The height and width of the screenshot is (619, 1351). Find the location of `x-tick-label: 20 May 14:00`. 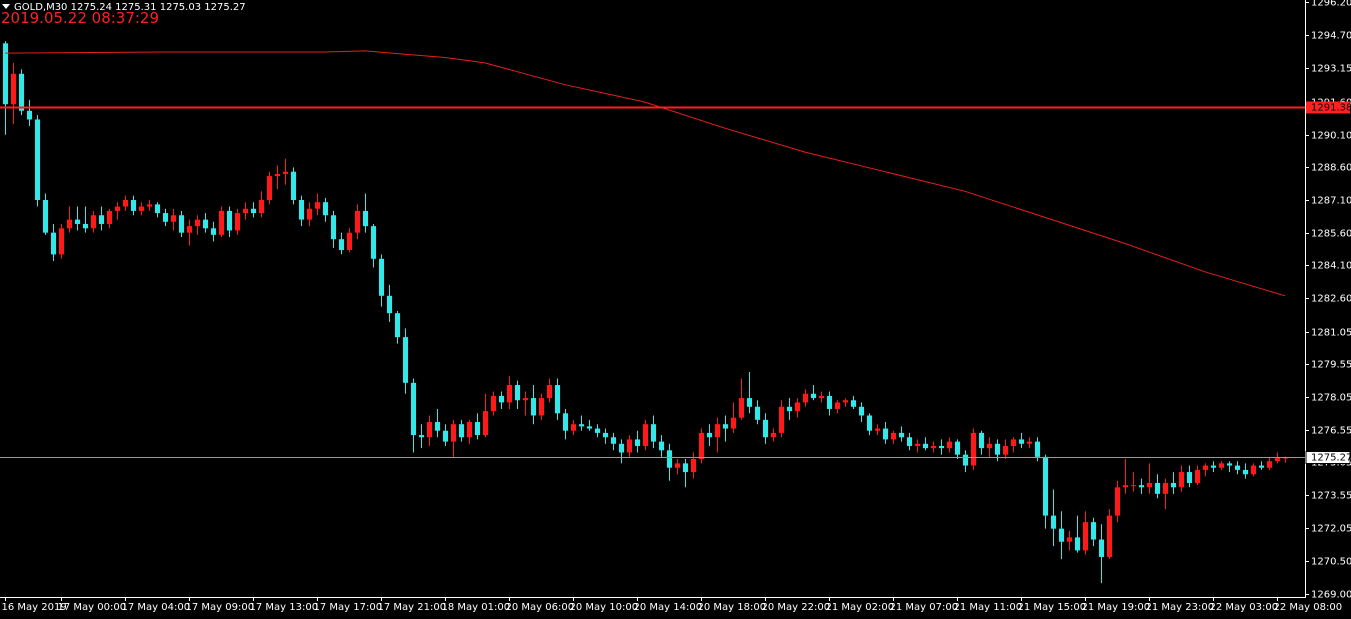

x-tick-label: 20 May 14:00 is located at coordinates (668, 607).